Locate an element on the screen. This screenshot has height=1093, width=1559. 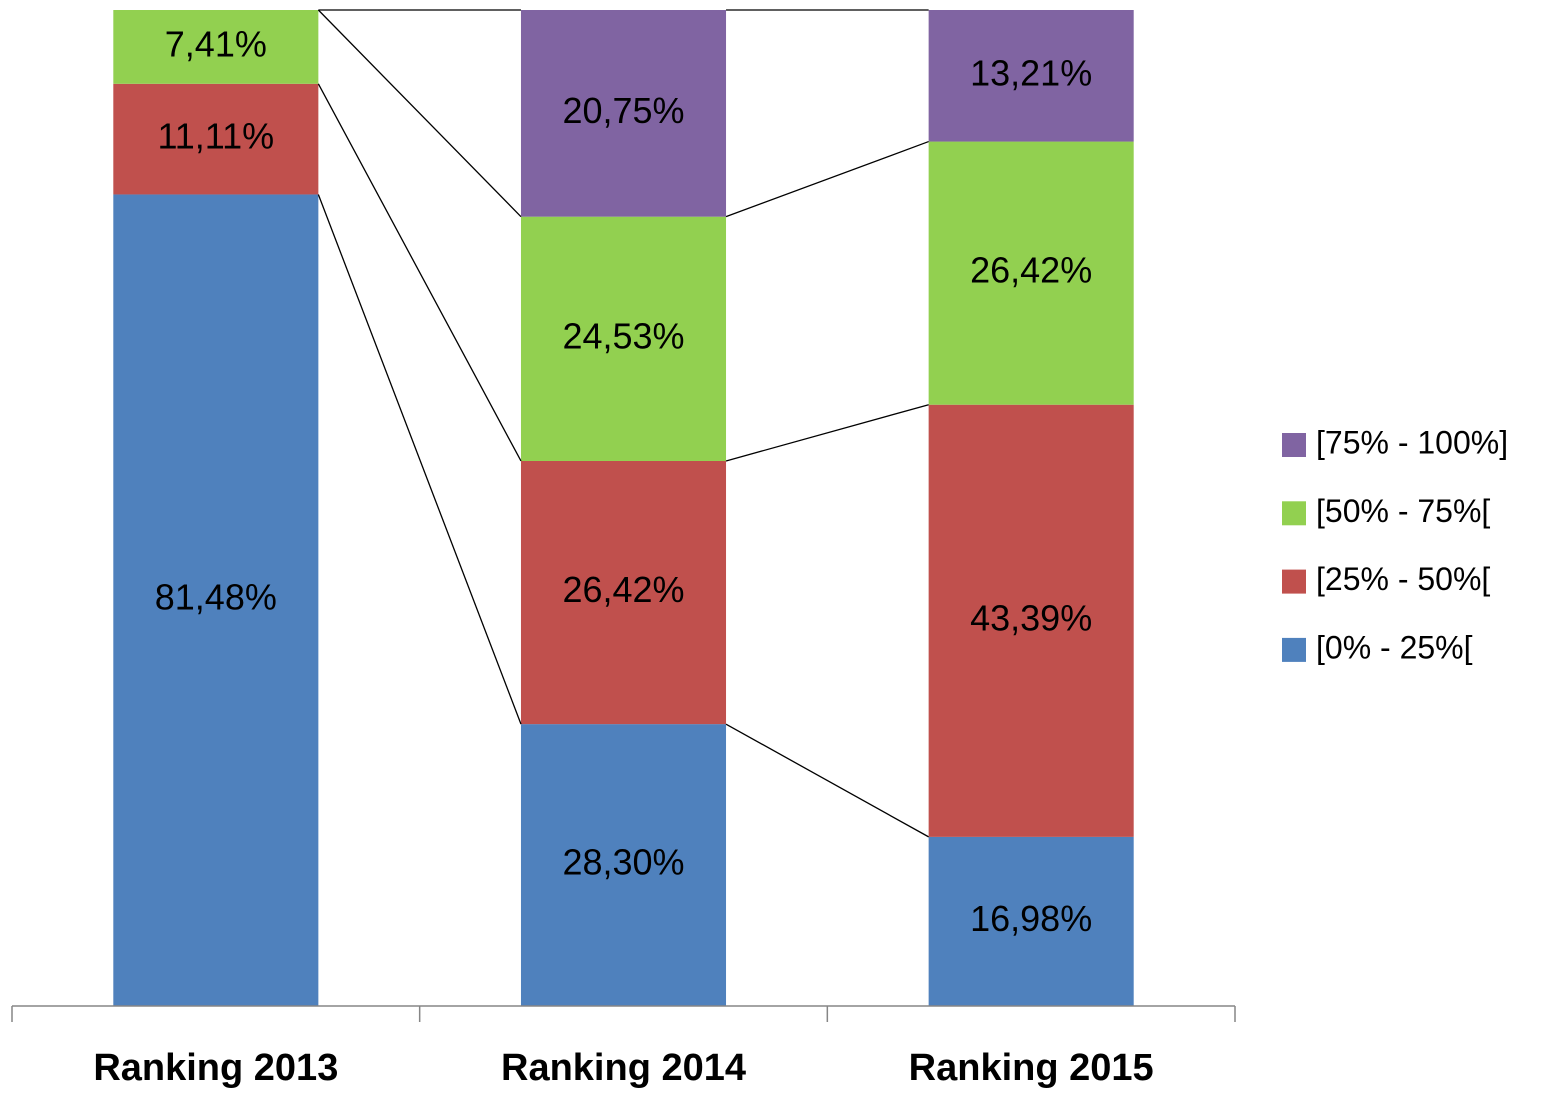
legend-label: [0% - 25%[ is located at coordinates (1394, 647).